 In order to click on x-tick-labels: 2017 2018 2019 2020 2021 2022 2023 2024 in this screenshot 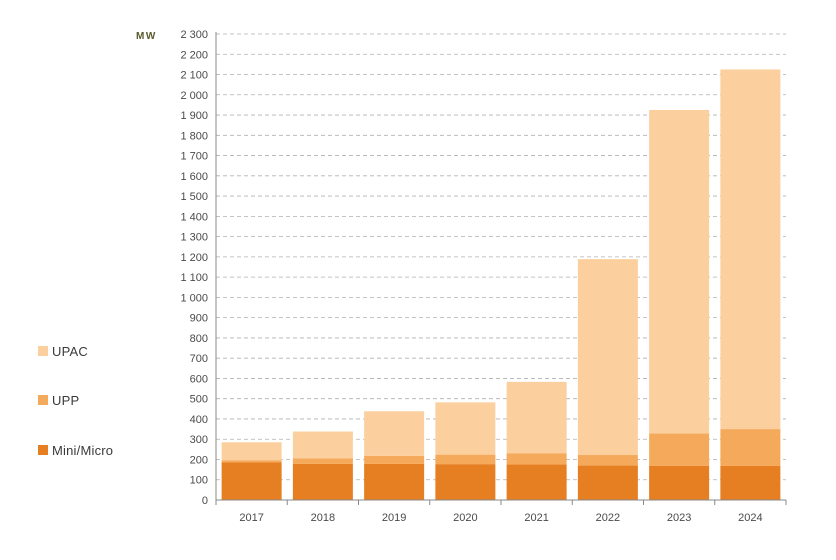, I will do `click(500, 518)`.